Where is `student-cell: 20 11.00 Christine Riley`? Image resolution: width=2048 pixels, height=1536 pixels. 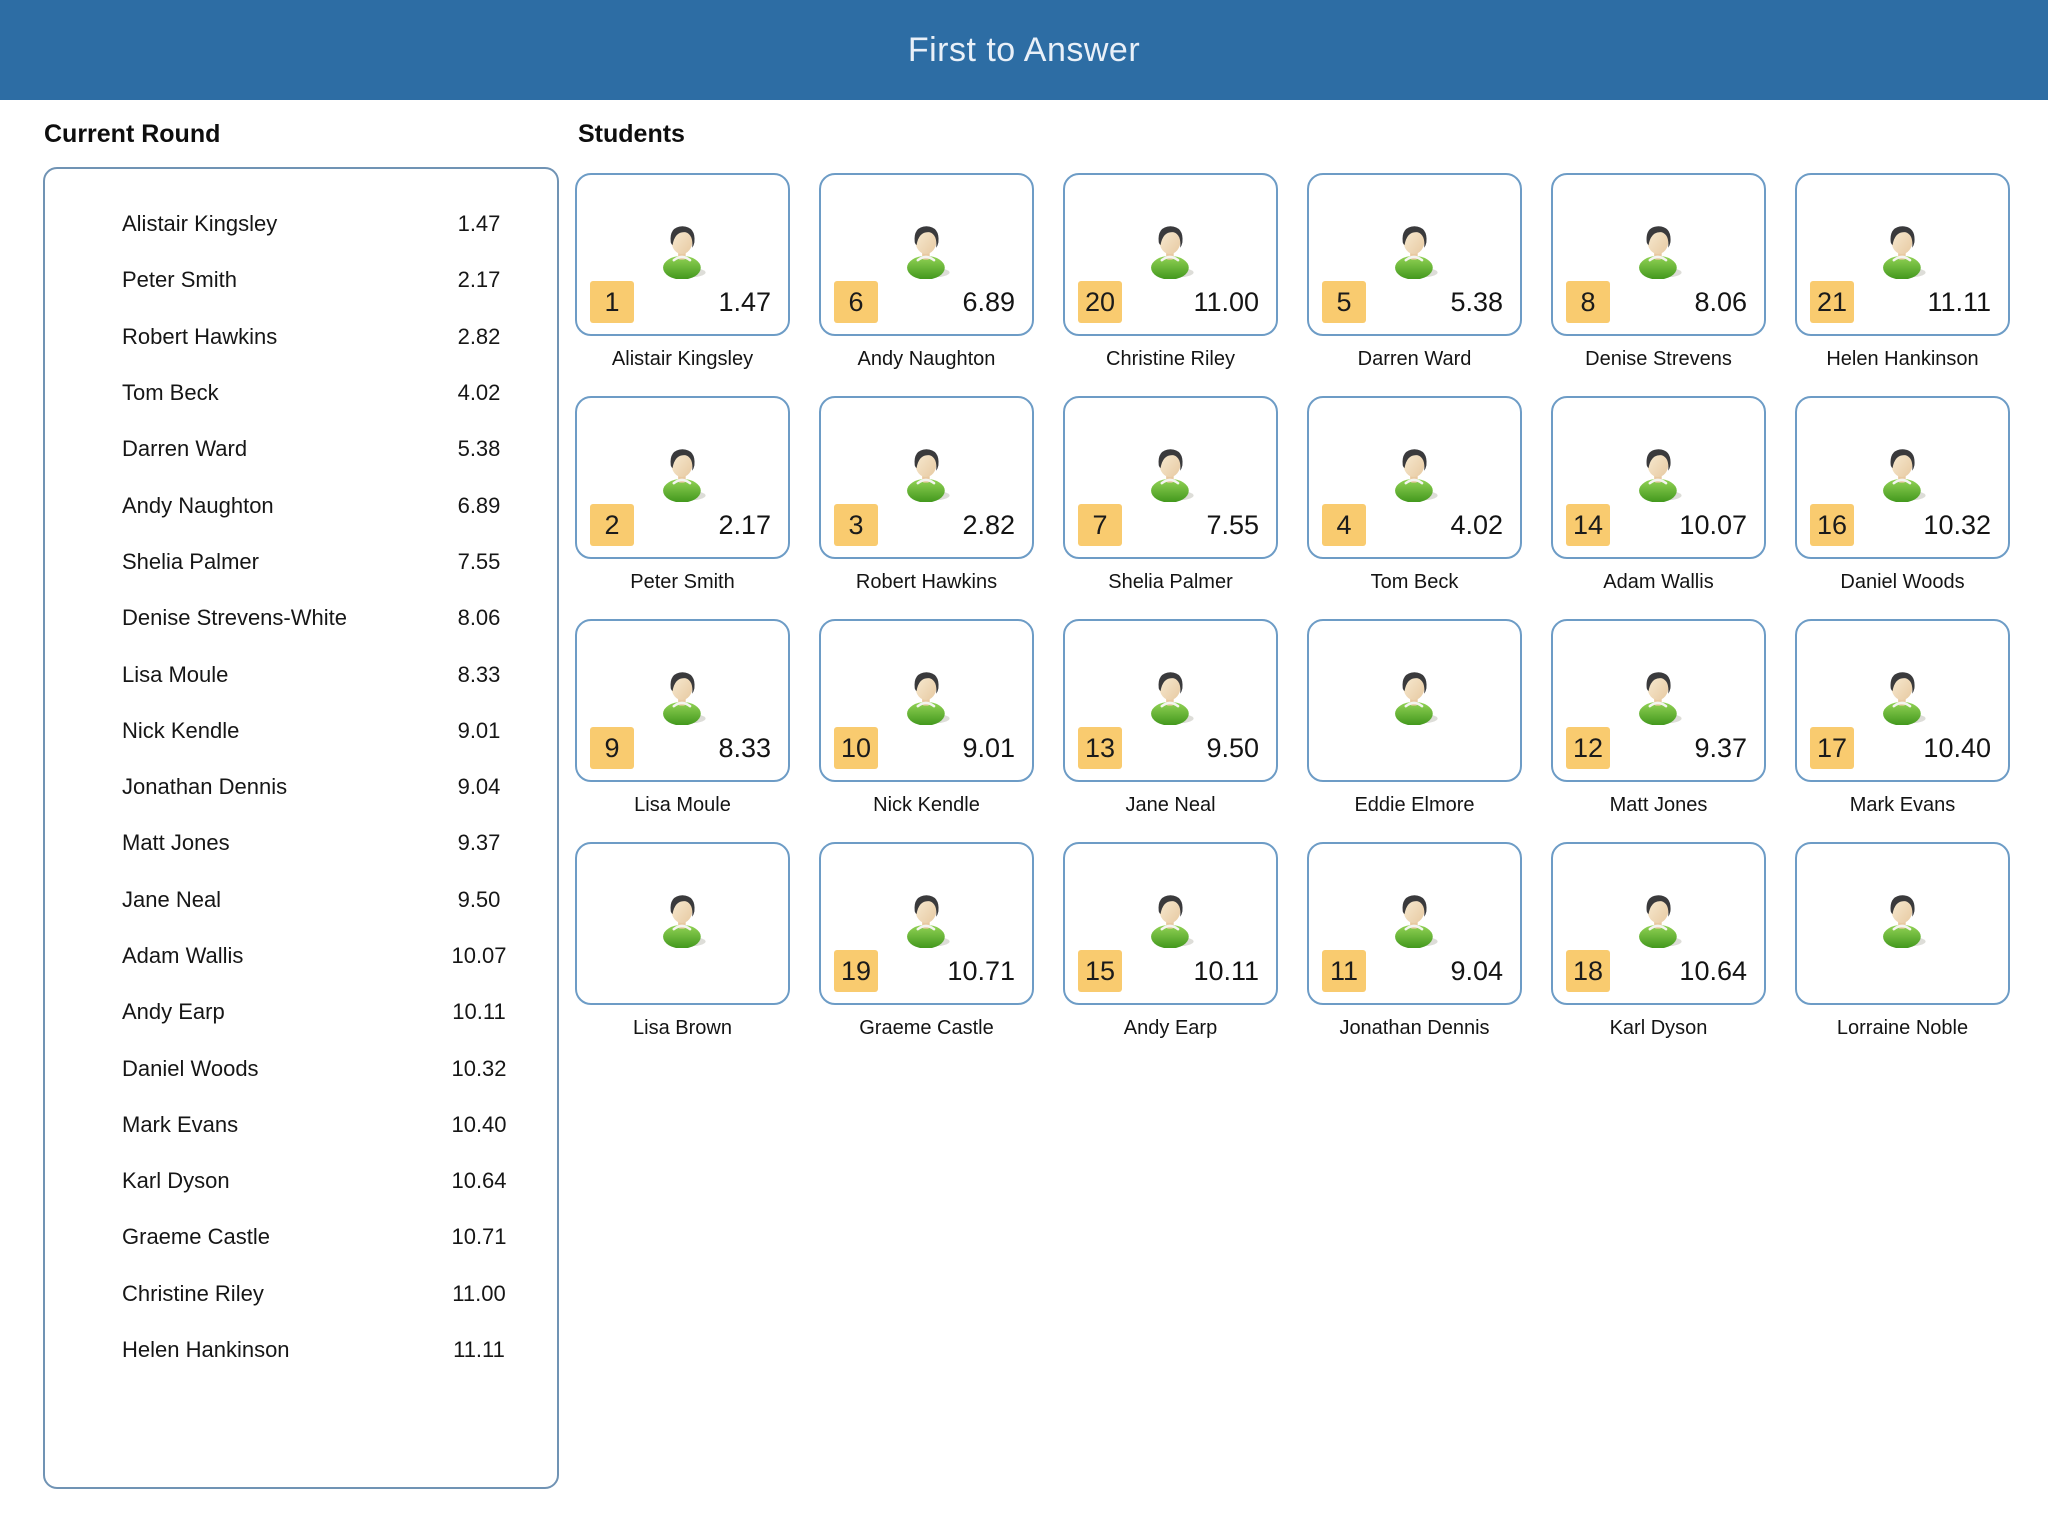 student-cell: 20 11.00 Christine Riley is located at coordinates (1170, 272).